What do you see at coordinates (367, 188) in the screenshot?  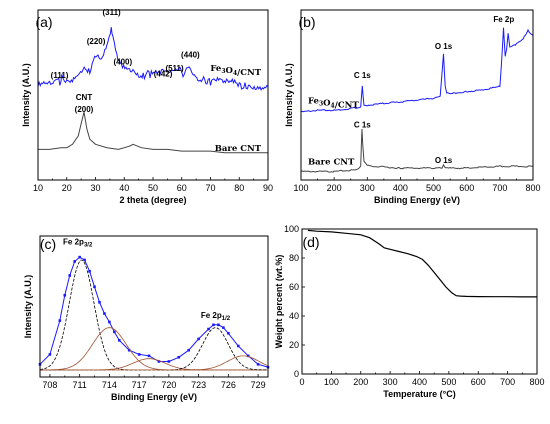 I see `p1-x-tick-2: 300` at bounding box center [367, 188].